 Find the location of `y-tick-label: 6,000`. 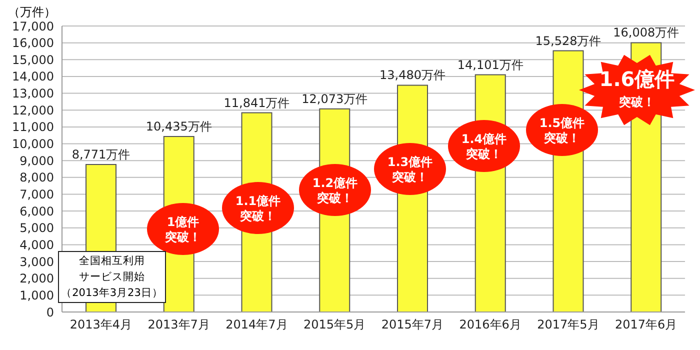

y-tick-label: 6,000 is located at coordinates (37, 211).